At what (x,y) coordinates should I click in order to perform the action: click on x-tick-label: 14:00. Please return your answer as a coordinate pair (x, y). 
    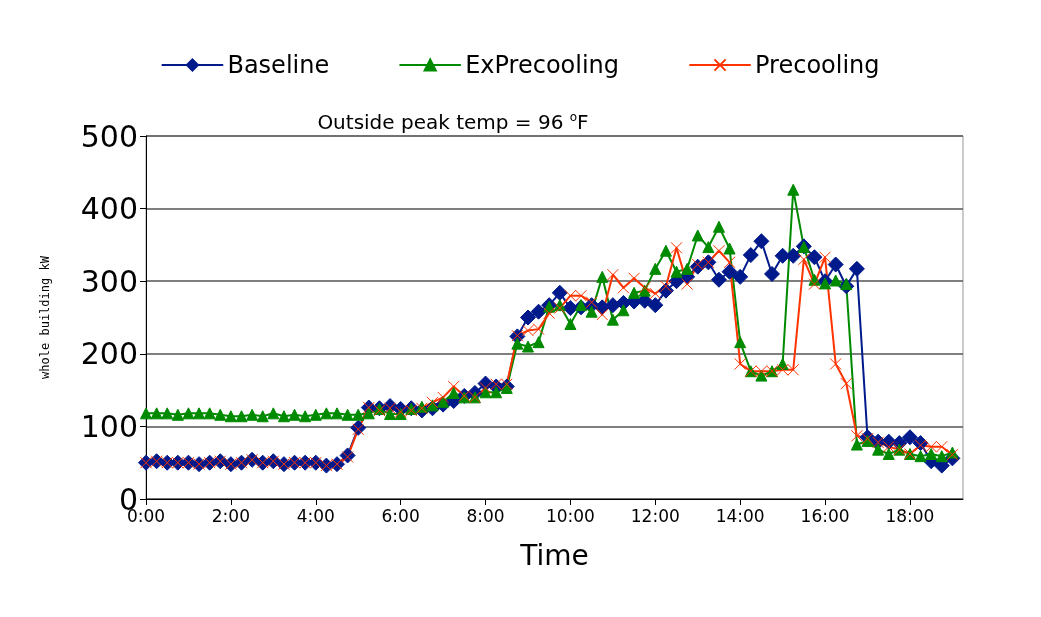
    Looking at the image, I should click on (740, 515).